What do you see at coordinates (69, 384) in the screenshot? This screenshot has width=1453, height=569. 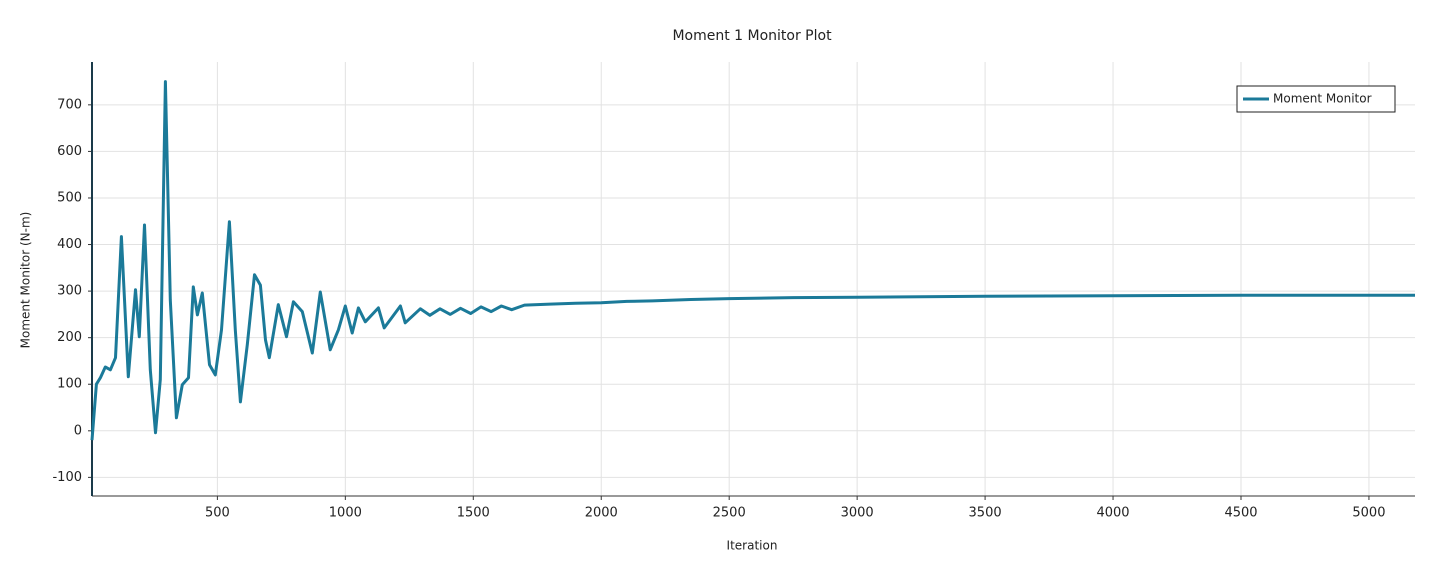 I see `y-tick-label: 100` at bounding box center [69, 384].